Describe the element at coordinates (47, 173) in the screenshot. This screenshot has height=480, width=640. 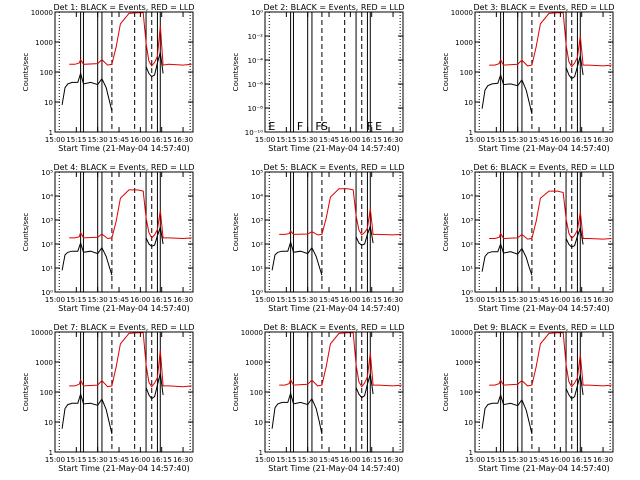
I see `y-tick-label: 10⁵` at that location.